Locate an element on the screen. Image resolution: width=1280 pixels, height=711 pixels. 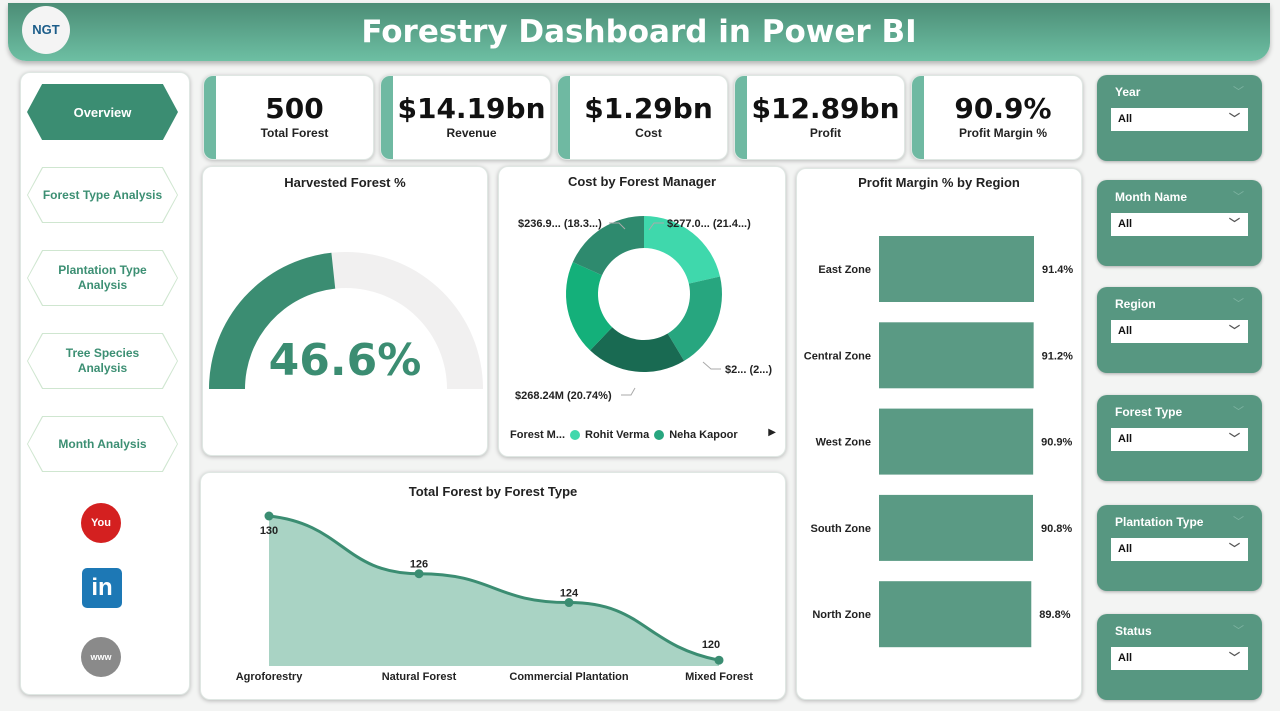
donut-data-label: $277.0... (21.4...) is located at coordinates (709, 224).